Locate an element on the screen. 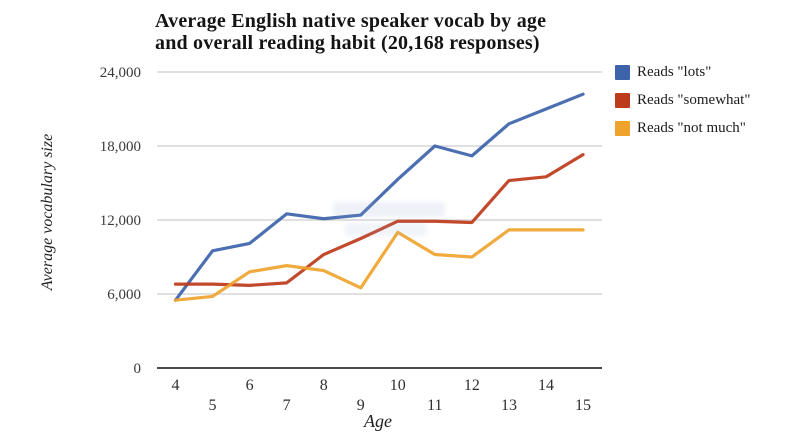 This screenshot has width=800, height=444. legend-item-reads-somewhat: Reads "somewhat" is located at coordinates (682, 100).